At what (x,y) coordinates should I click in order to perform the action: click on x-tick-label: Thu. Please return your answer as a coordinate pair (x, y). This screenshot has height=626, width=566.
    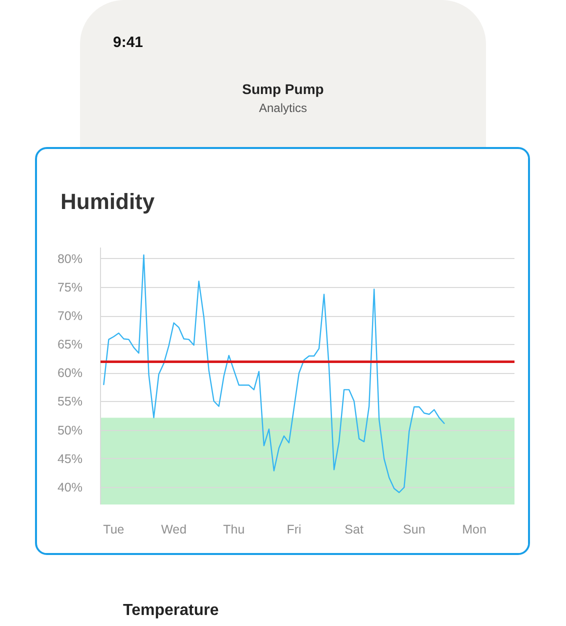
    Looking at the image, I should click on (234, 529).